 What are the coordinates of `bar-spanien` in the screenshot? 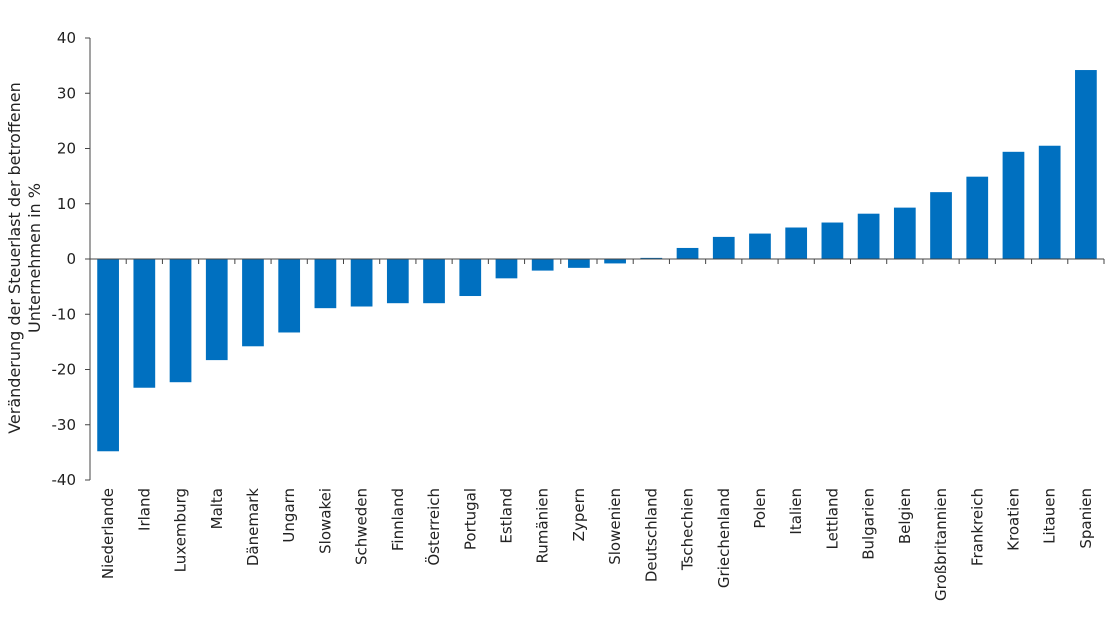 It's located at (1086, 164).